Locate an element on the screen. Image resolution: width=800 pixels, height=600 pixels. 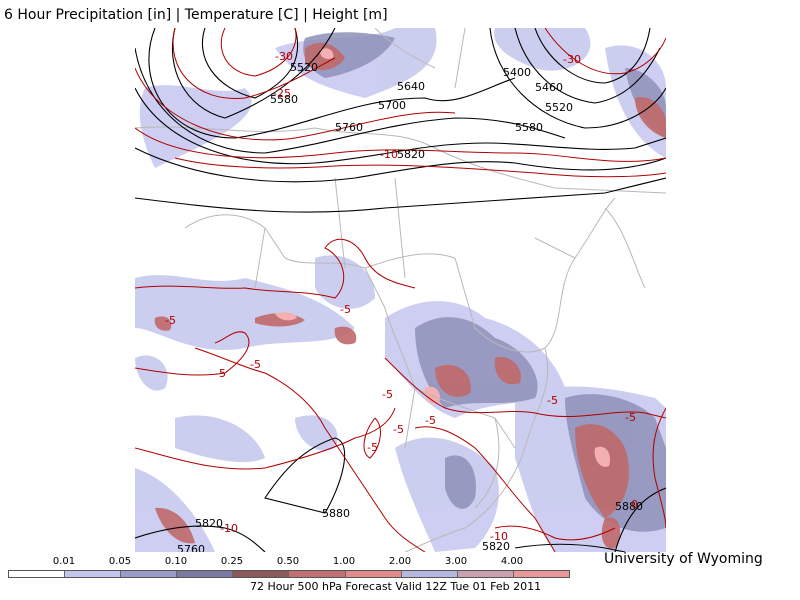
precip-color-legend is located at coordinates (289, 574).